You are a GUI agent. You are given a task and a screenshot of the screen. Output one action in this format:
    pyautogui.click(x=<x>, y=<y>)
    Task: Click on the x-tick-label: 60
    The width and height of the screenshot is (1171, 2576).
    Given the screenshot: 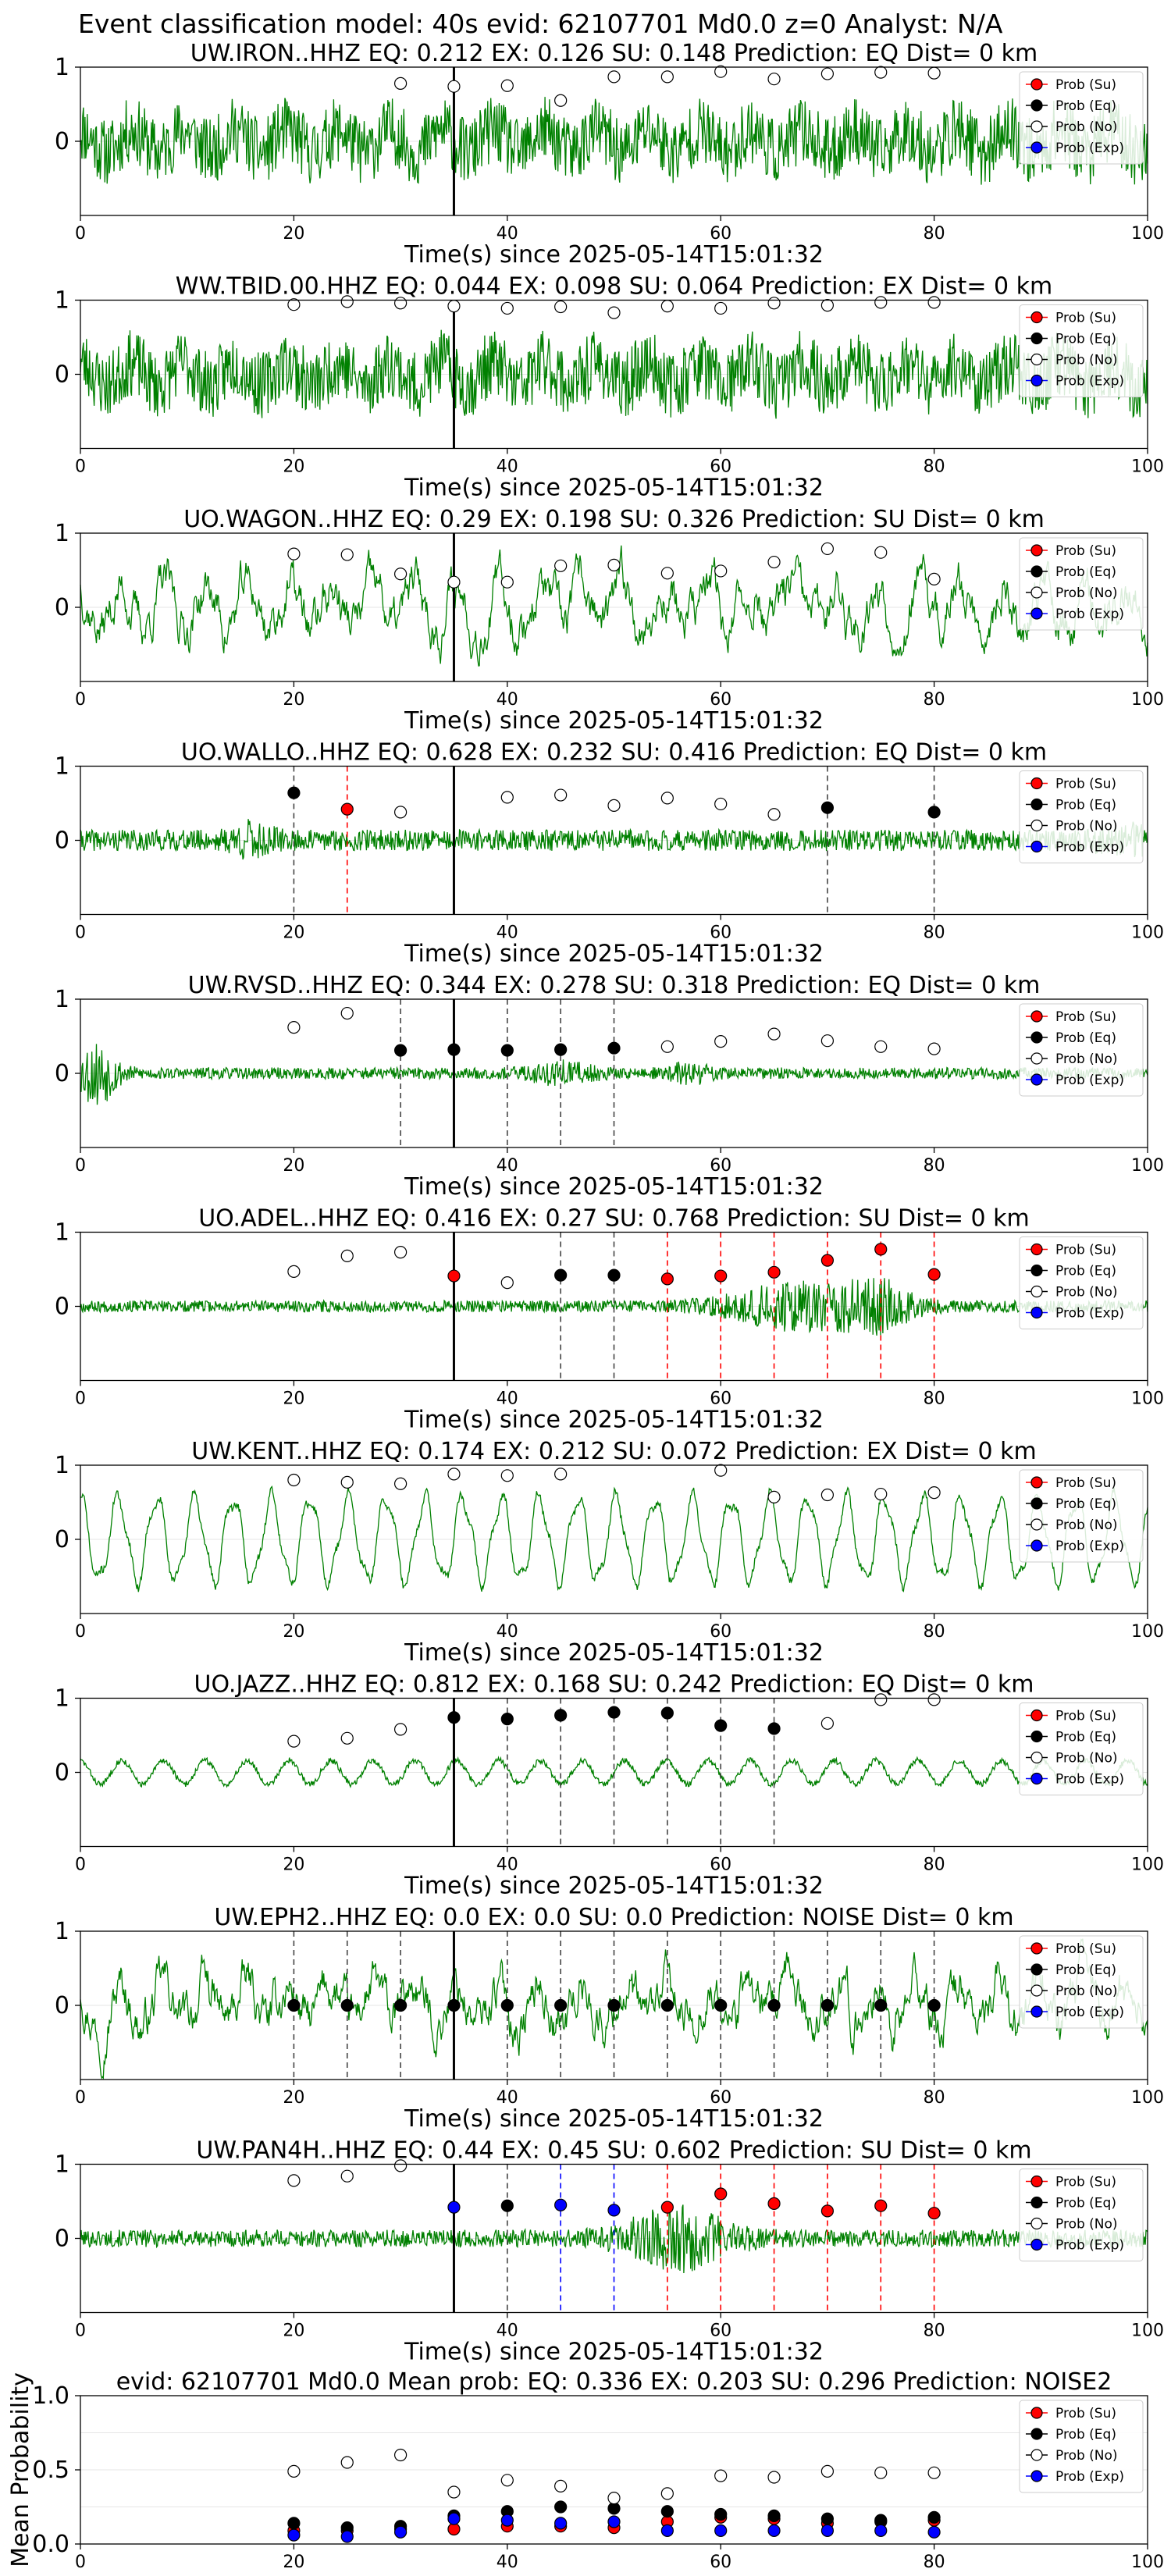 What is the action you would take?
    pyautogui.click(x=720, y=234)
    